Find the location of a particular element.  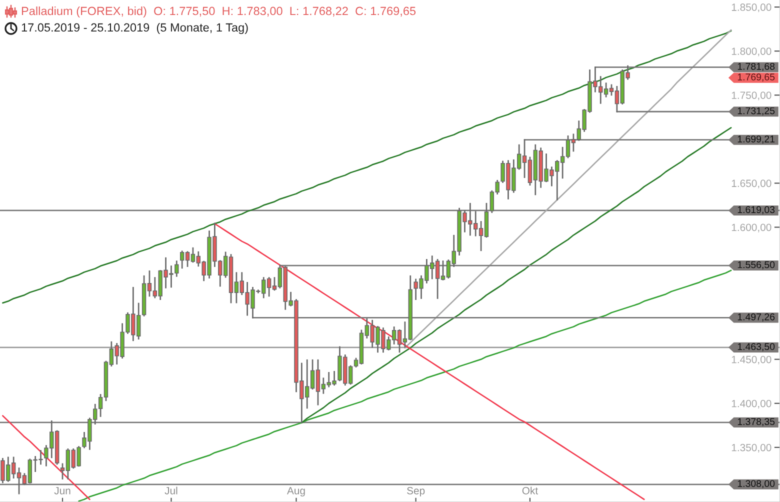

y-tick-label: 1.650,00 is located at coordinates (752, 184).